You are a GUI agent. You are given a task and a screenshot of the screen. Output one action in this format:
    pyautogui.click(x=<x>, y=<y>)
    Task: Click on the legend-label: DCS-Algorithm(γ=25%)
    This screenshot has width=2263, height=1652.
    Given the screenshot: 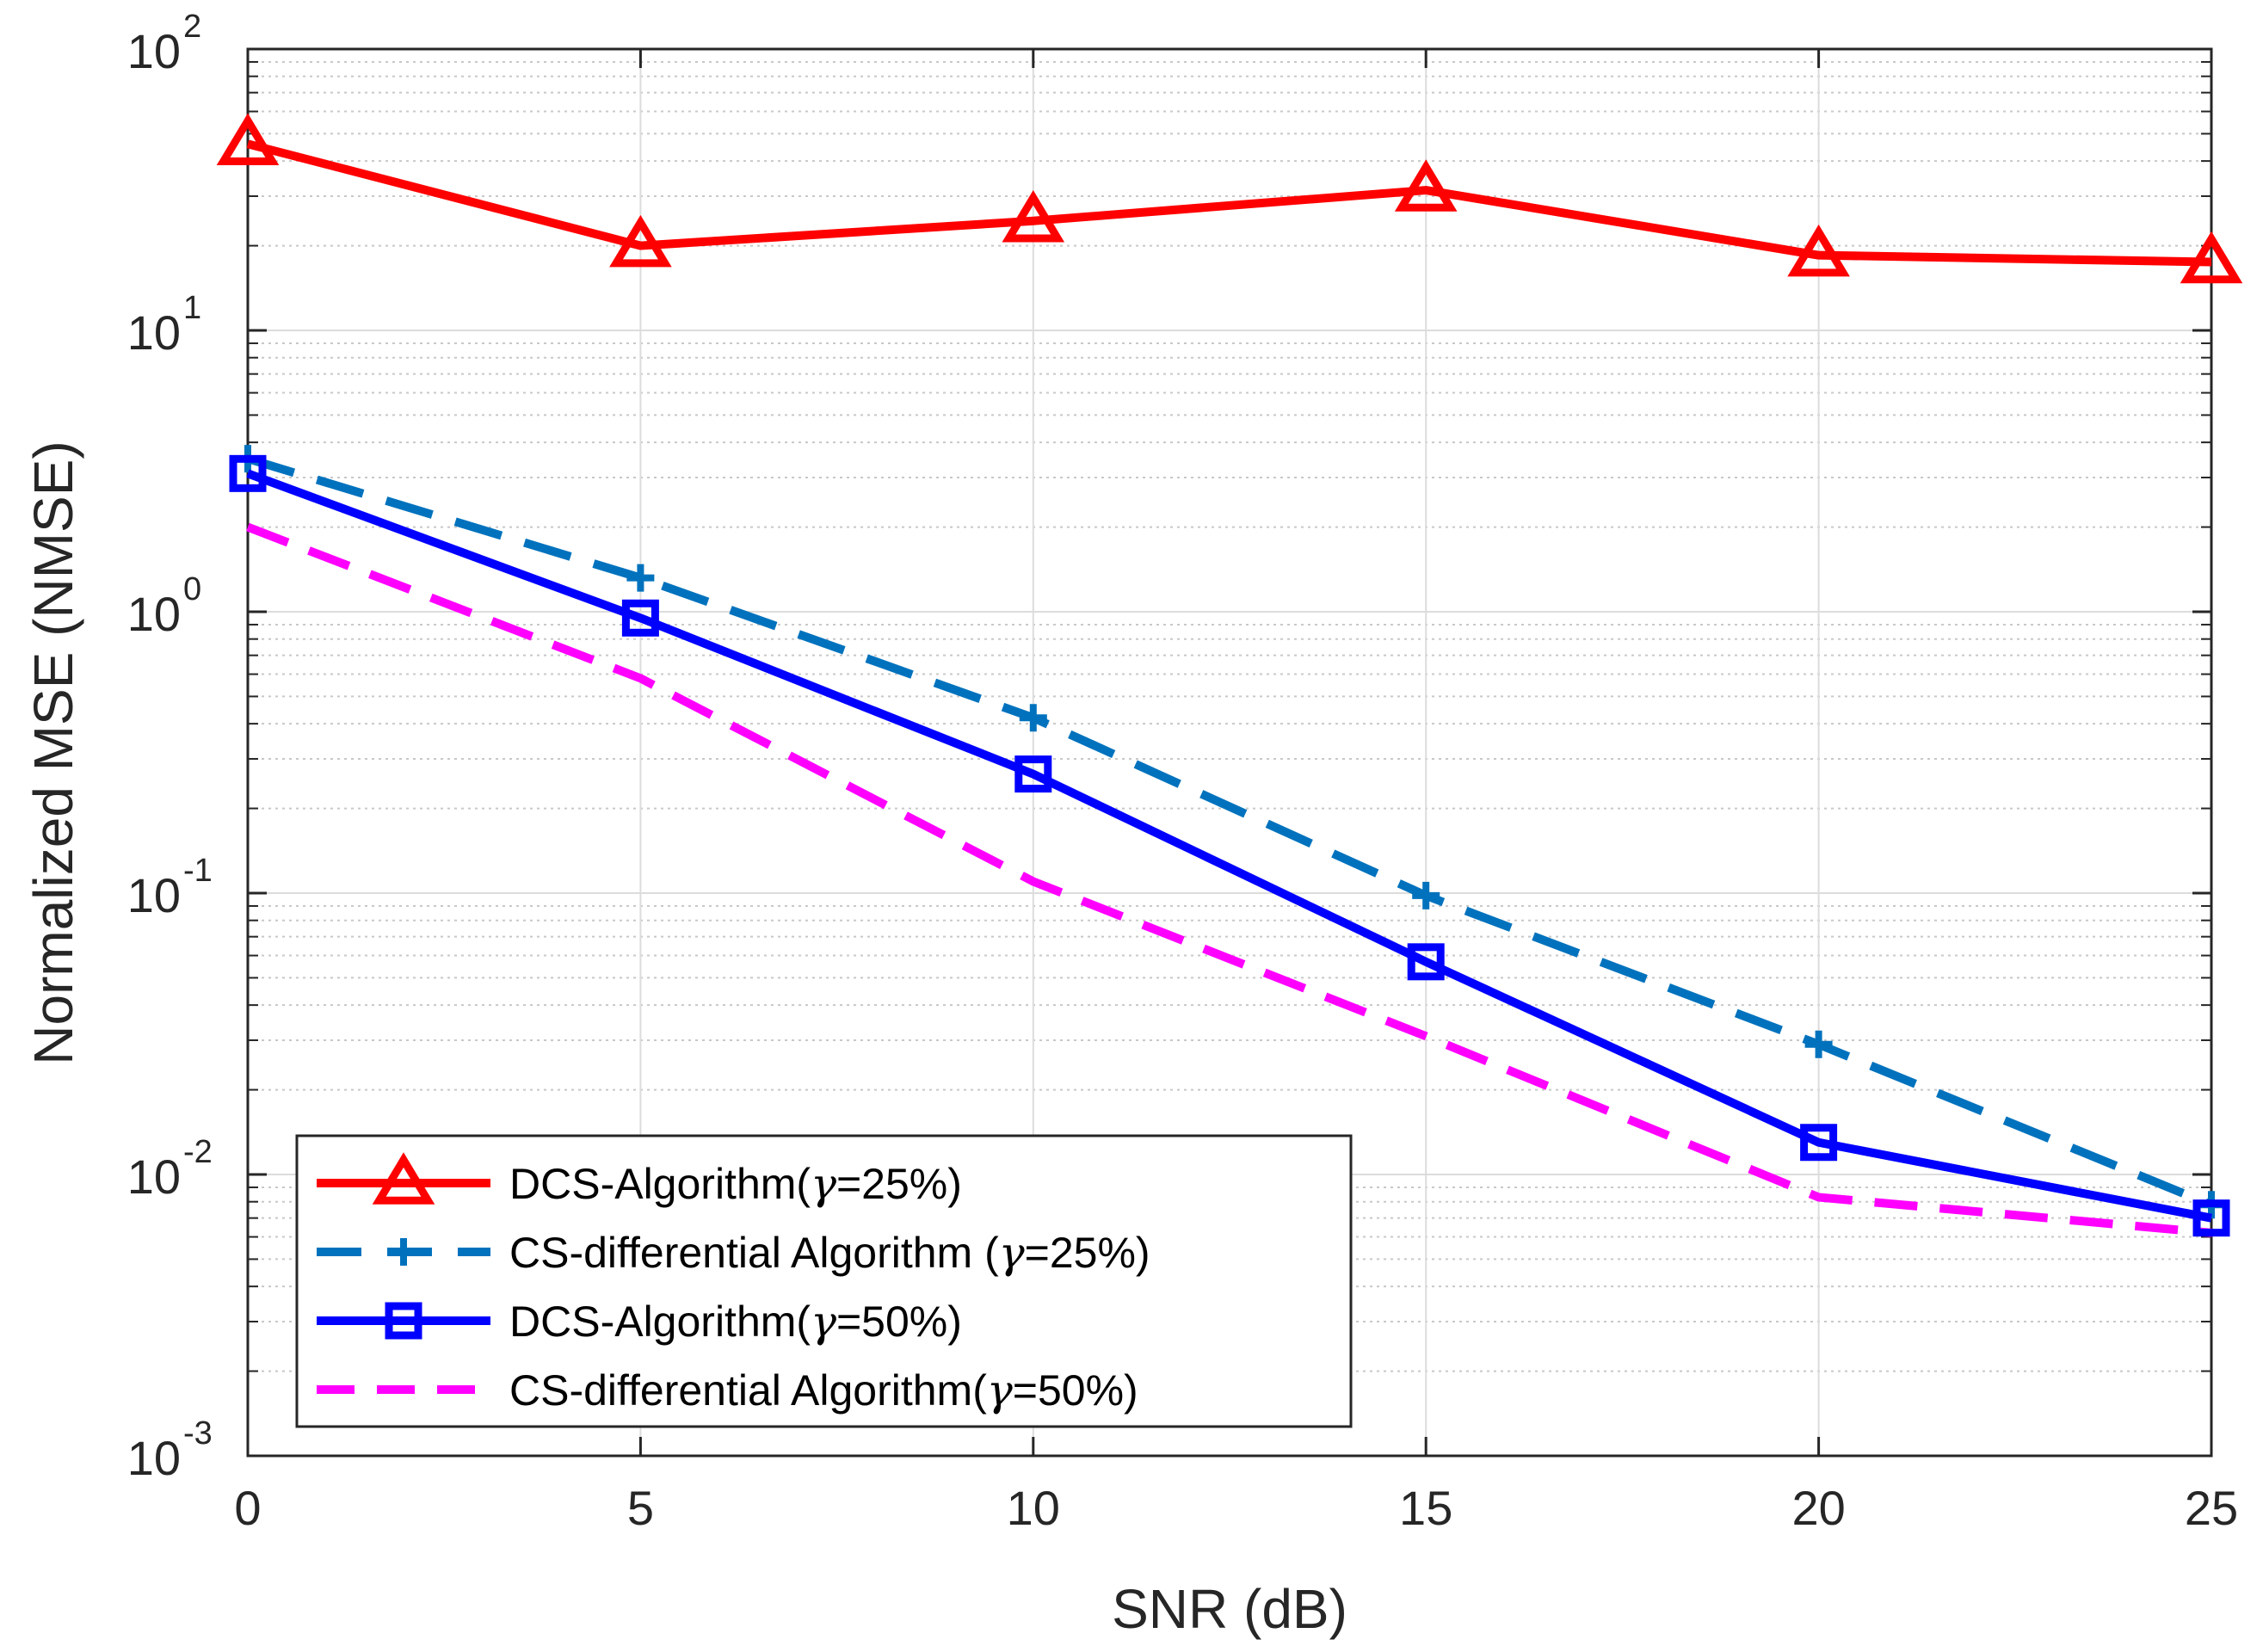 What is the action you would take?
    pyautogui.click(x=735, y=1184)
    